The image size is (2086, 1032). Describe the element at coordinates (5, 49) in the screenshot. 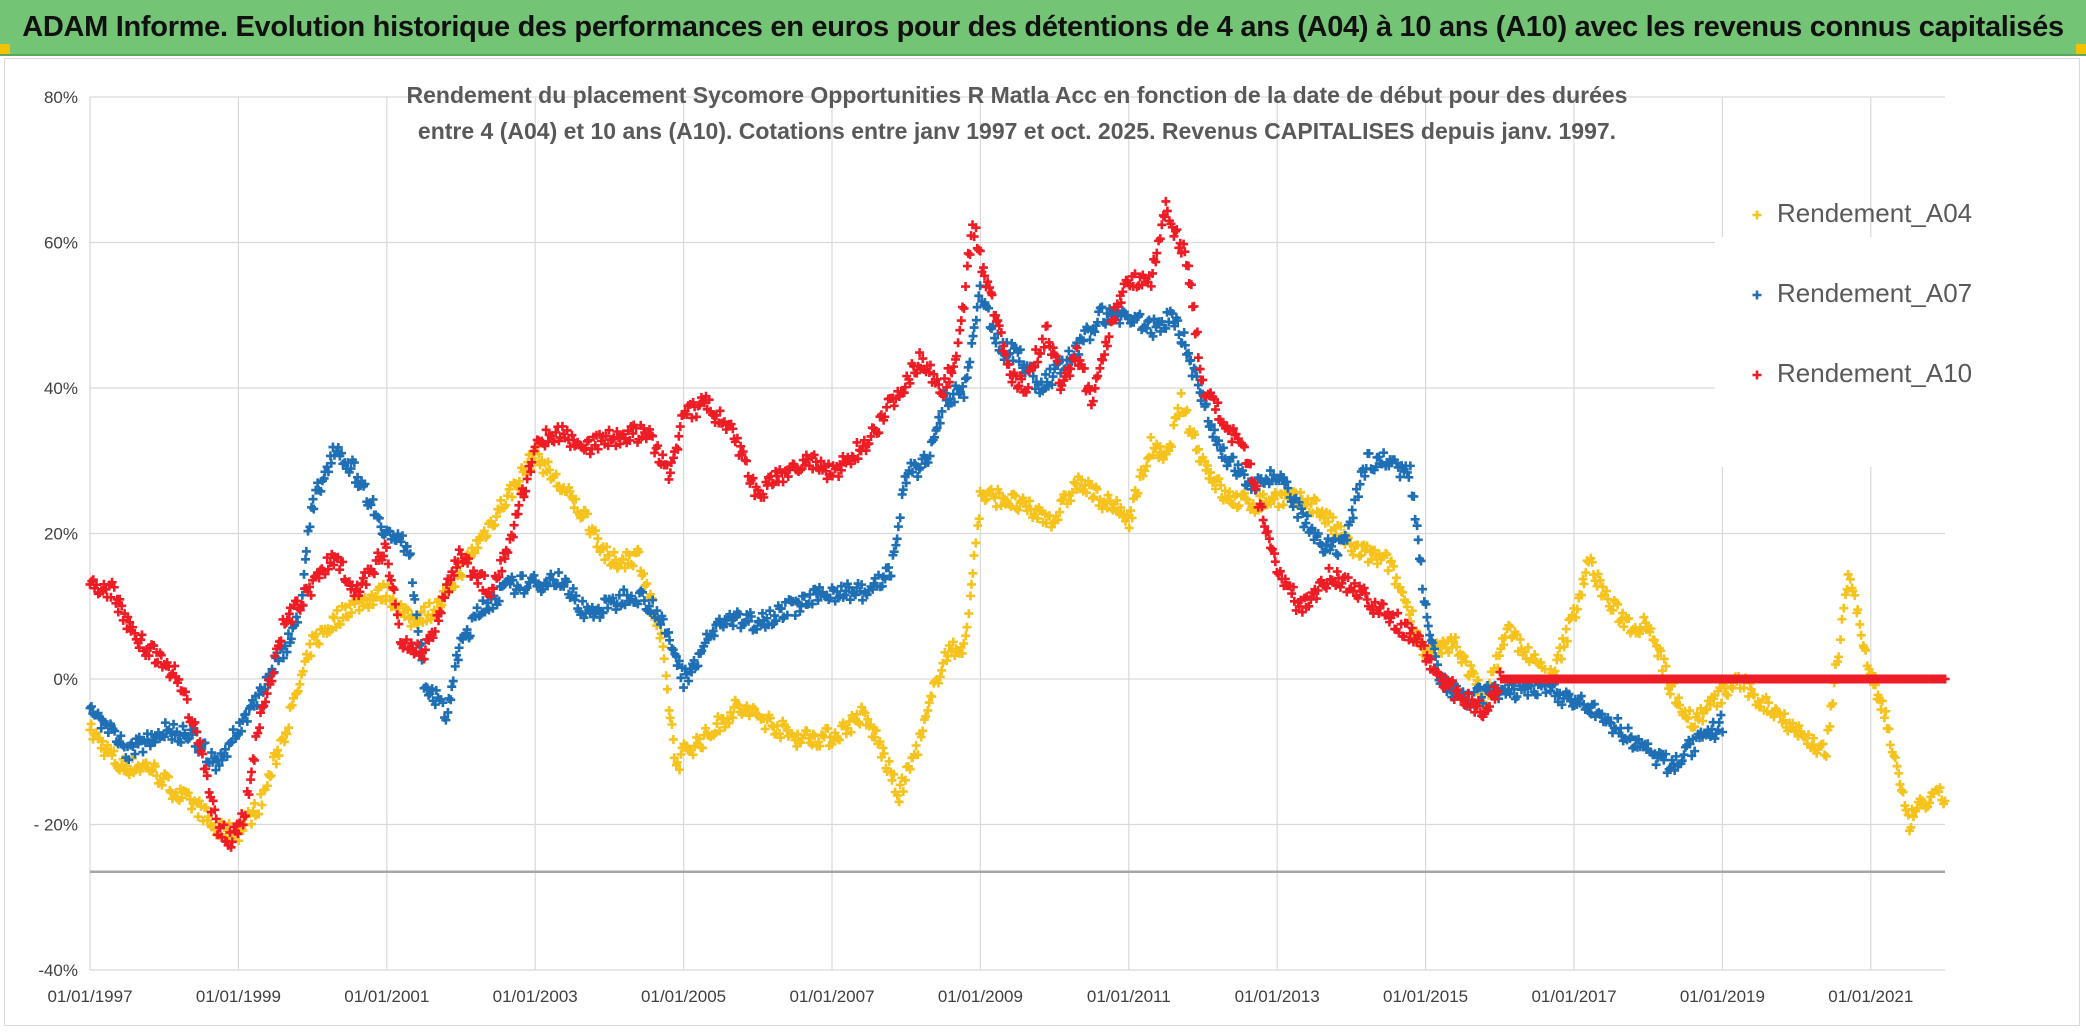

I see `corner-marker-left` at that location.